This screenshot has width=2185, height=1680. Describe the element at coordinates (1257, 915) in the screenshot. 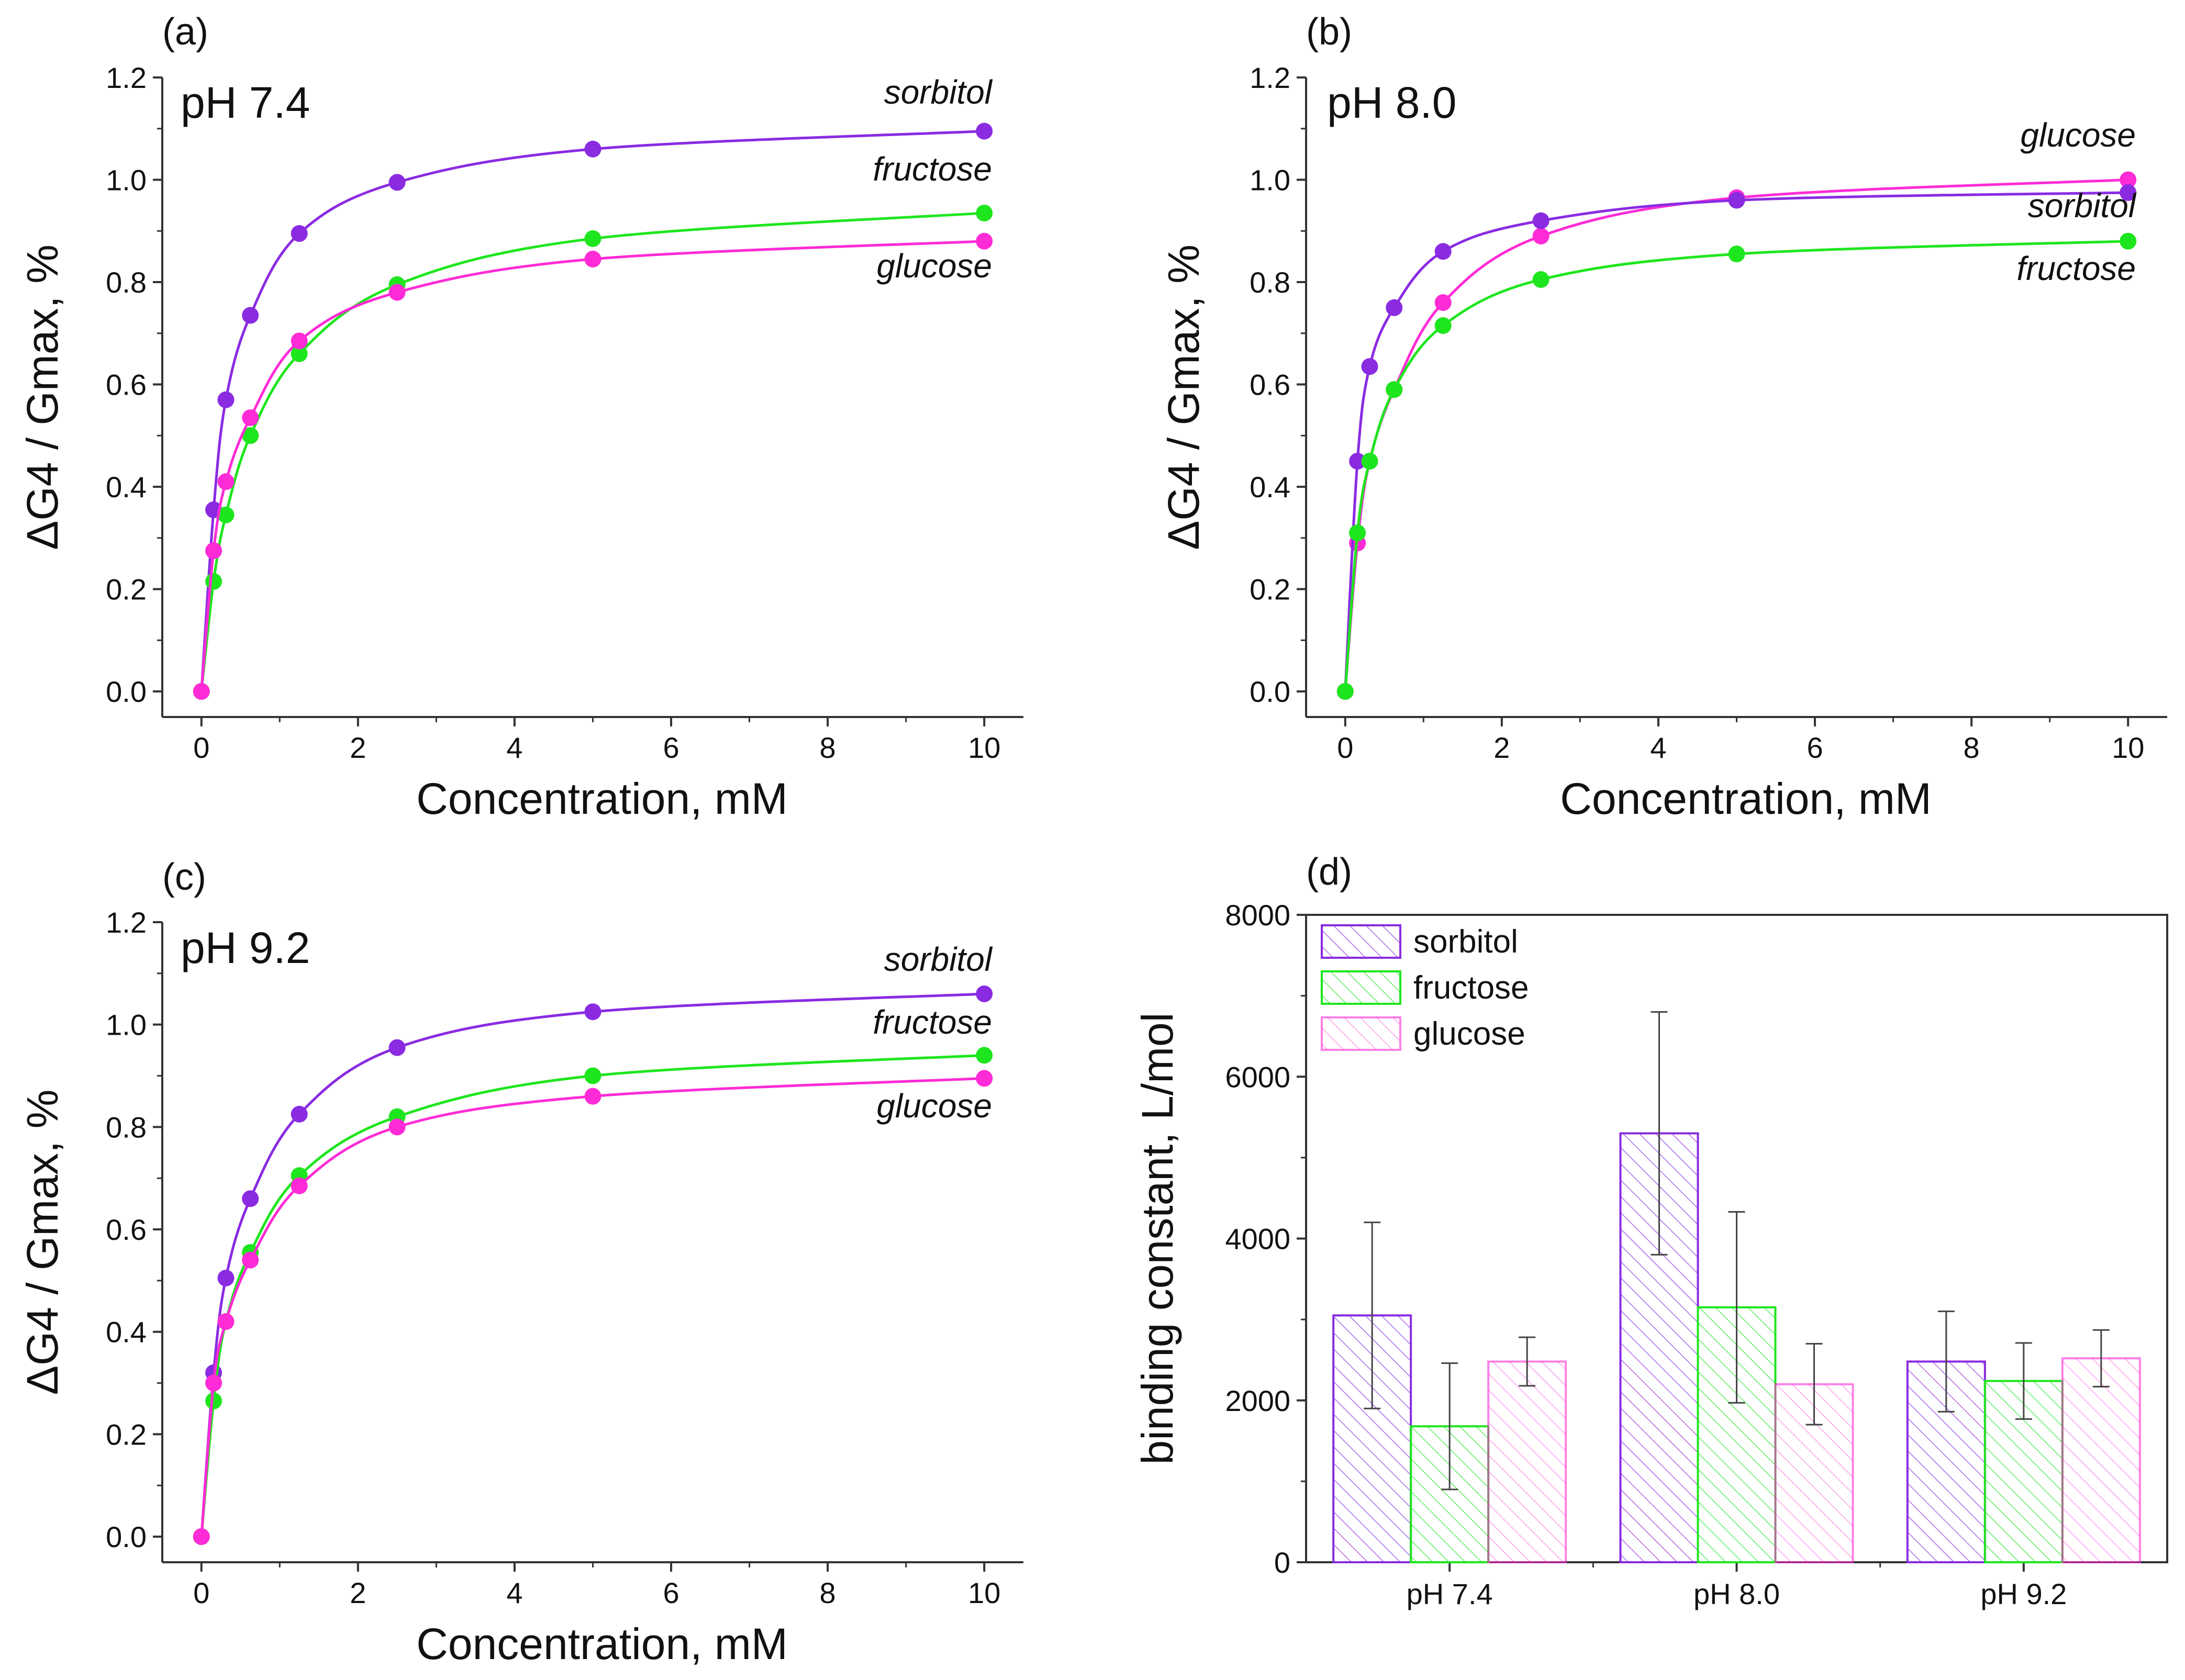

I see `y-tick-label: 8000` at that location.